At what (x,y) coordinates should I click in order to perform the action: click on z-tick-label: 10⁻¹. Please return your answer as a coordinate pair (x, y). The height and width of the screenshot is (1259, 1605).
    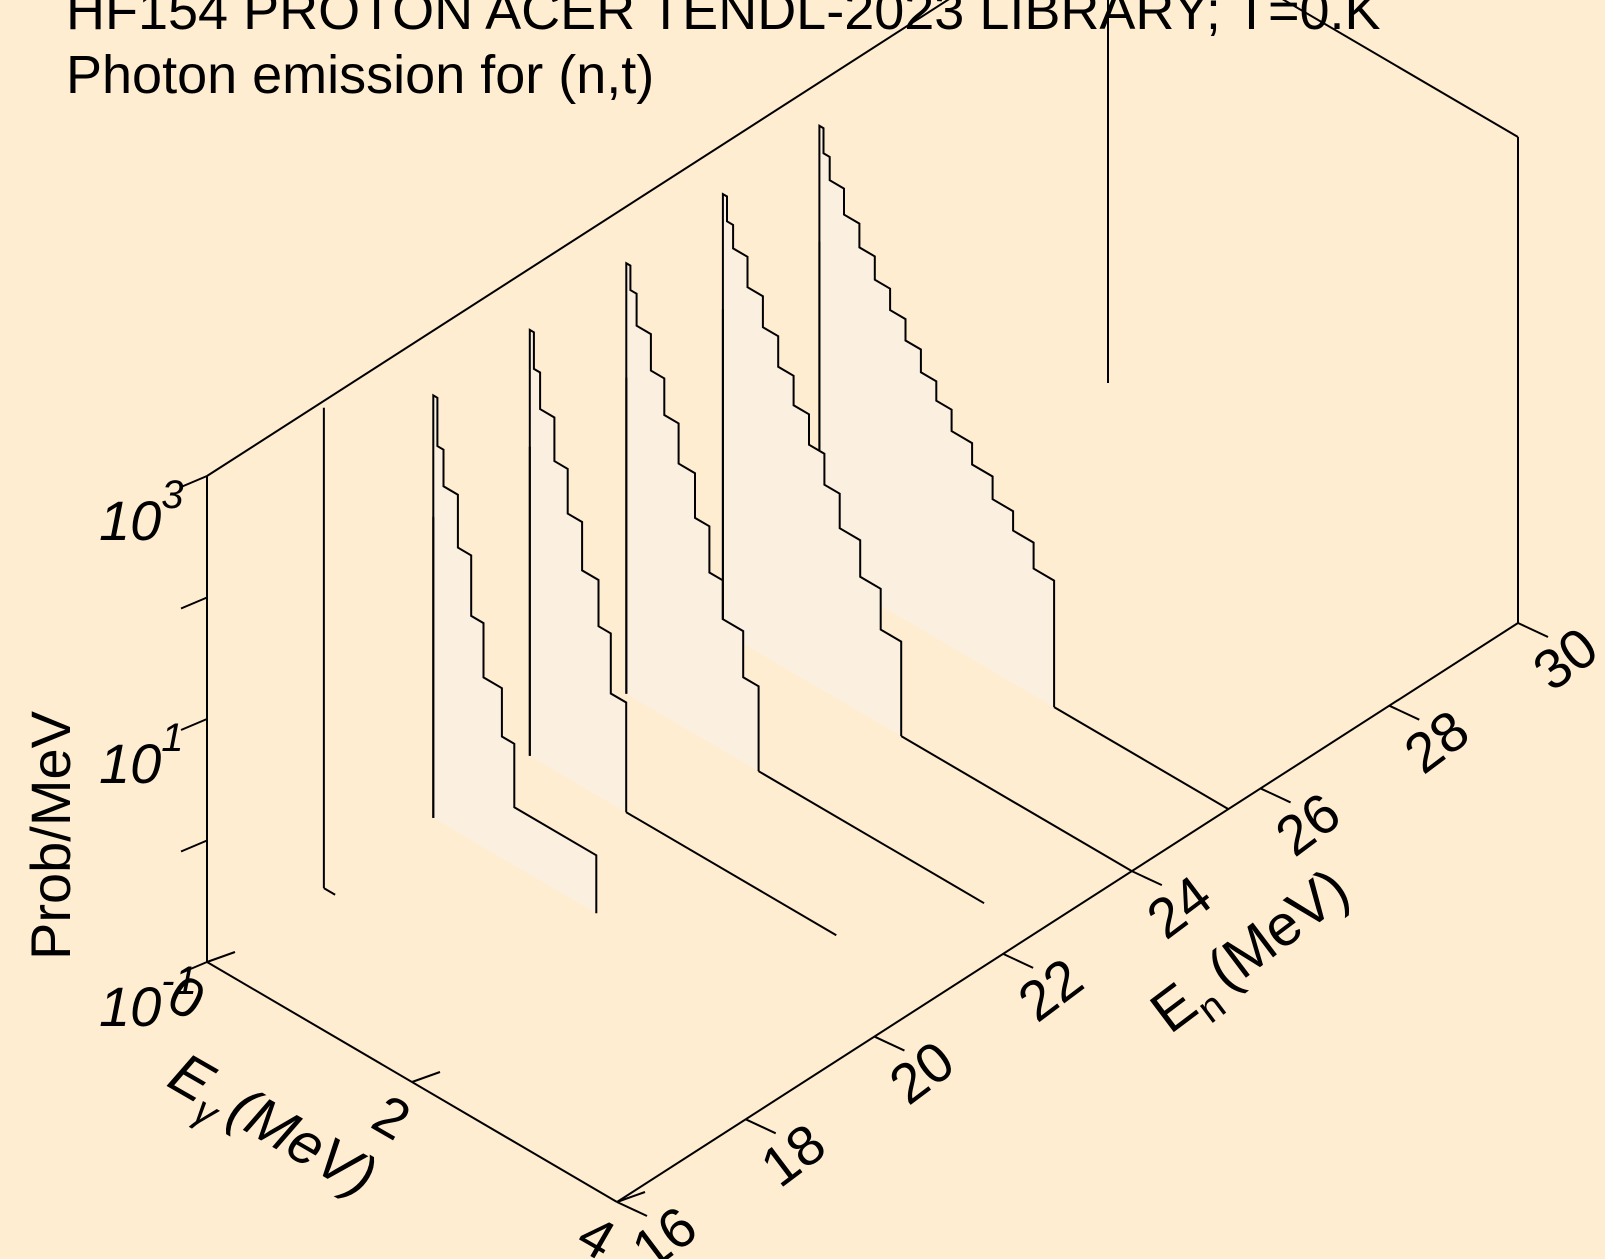
    Looking at the image, I should click on (148, 998).